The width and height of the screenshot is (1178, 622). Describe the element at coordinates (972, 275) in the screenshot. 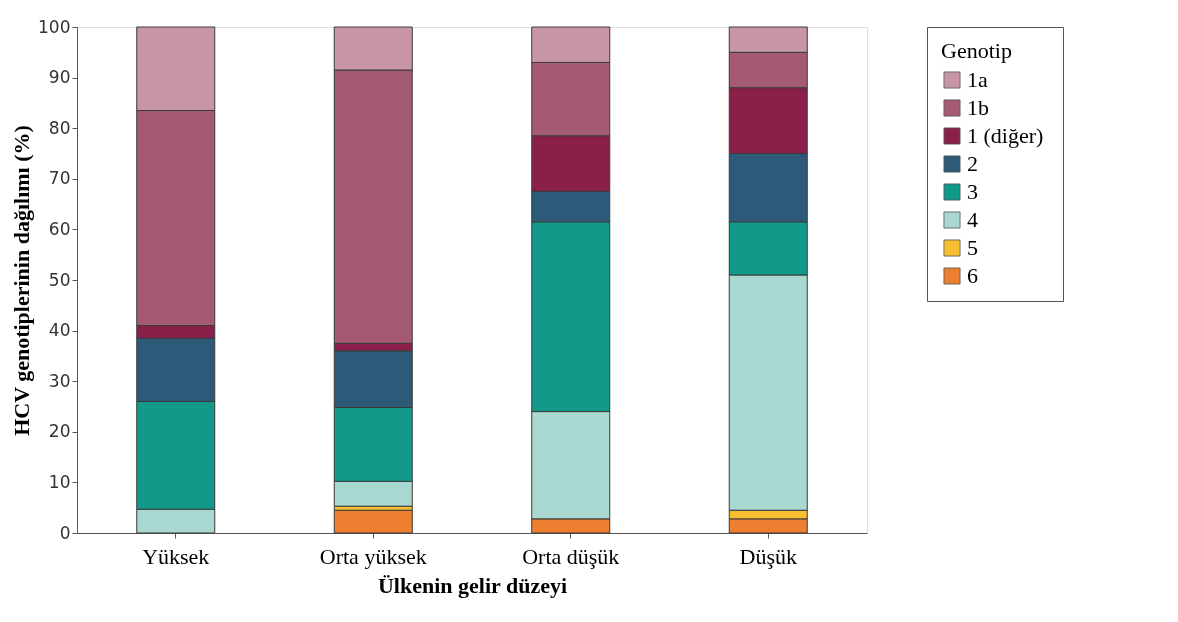

I see `legend-label: 6` at that location.